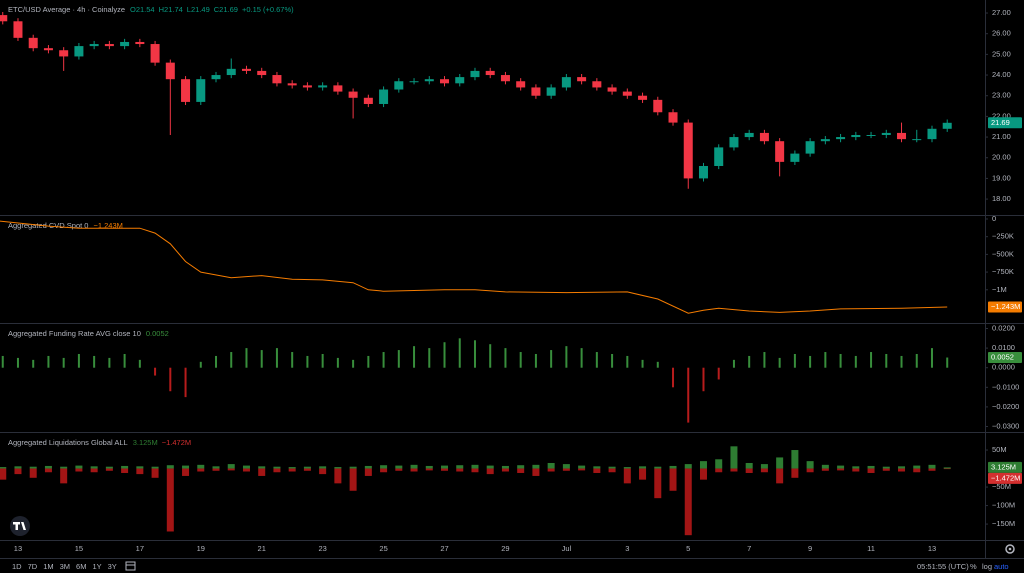  Describe the element at coordinates (1003, 367) in the screenshot. I see `y-tick-label: 0.0000` at that location.